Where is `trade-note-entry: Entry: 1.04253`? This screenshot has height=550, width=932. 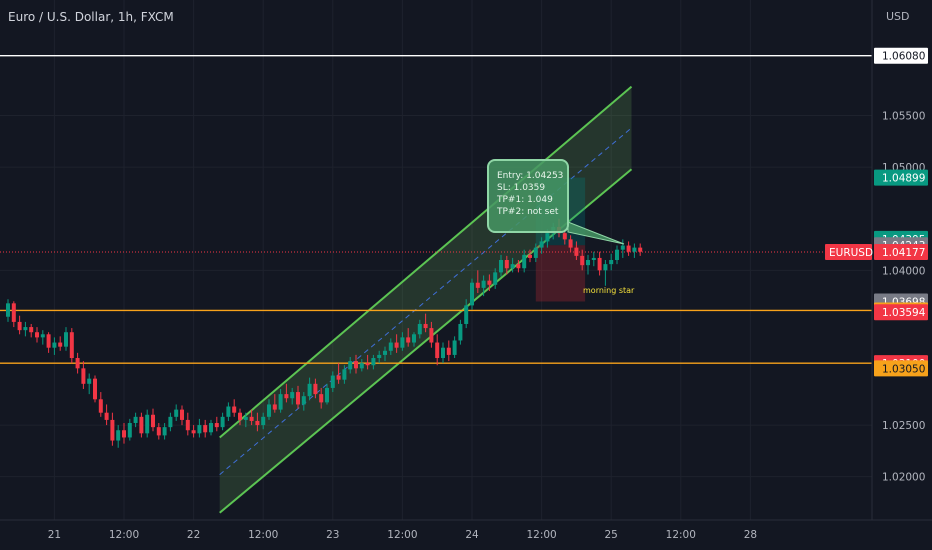
trade-note-entry: Entry: 1.04253 is located at coordinates (530, 176).